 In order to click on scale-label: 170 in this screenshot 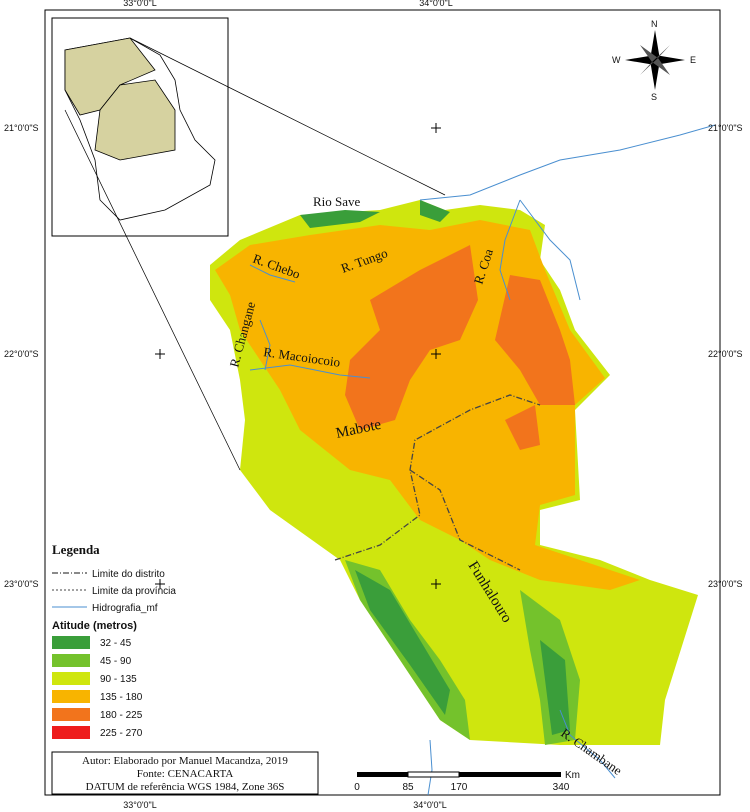, I will do `click(459, 787)`.